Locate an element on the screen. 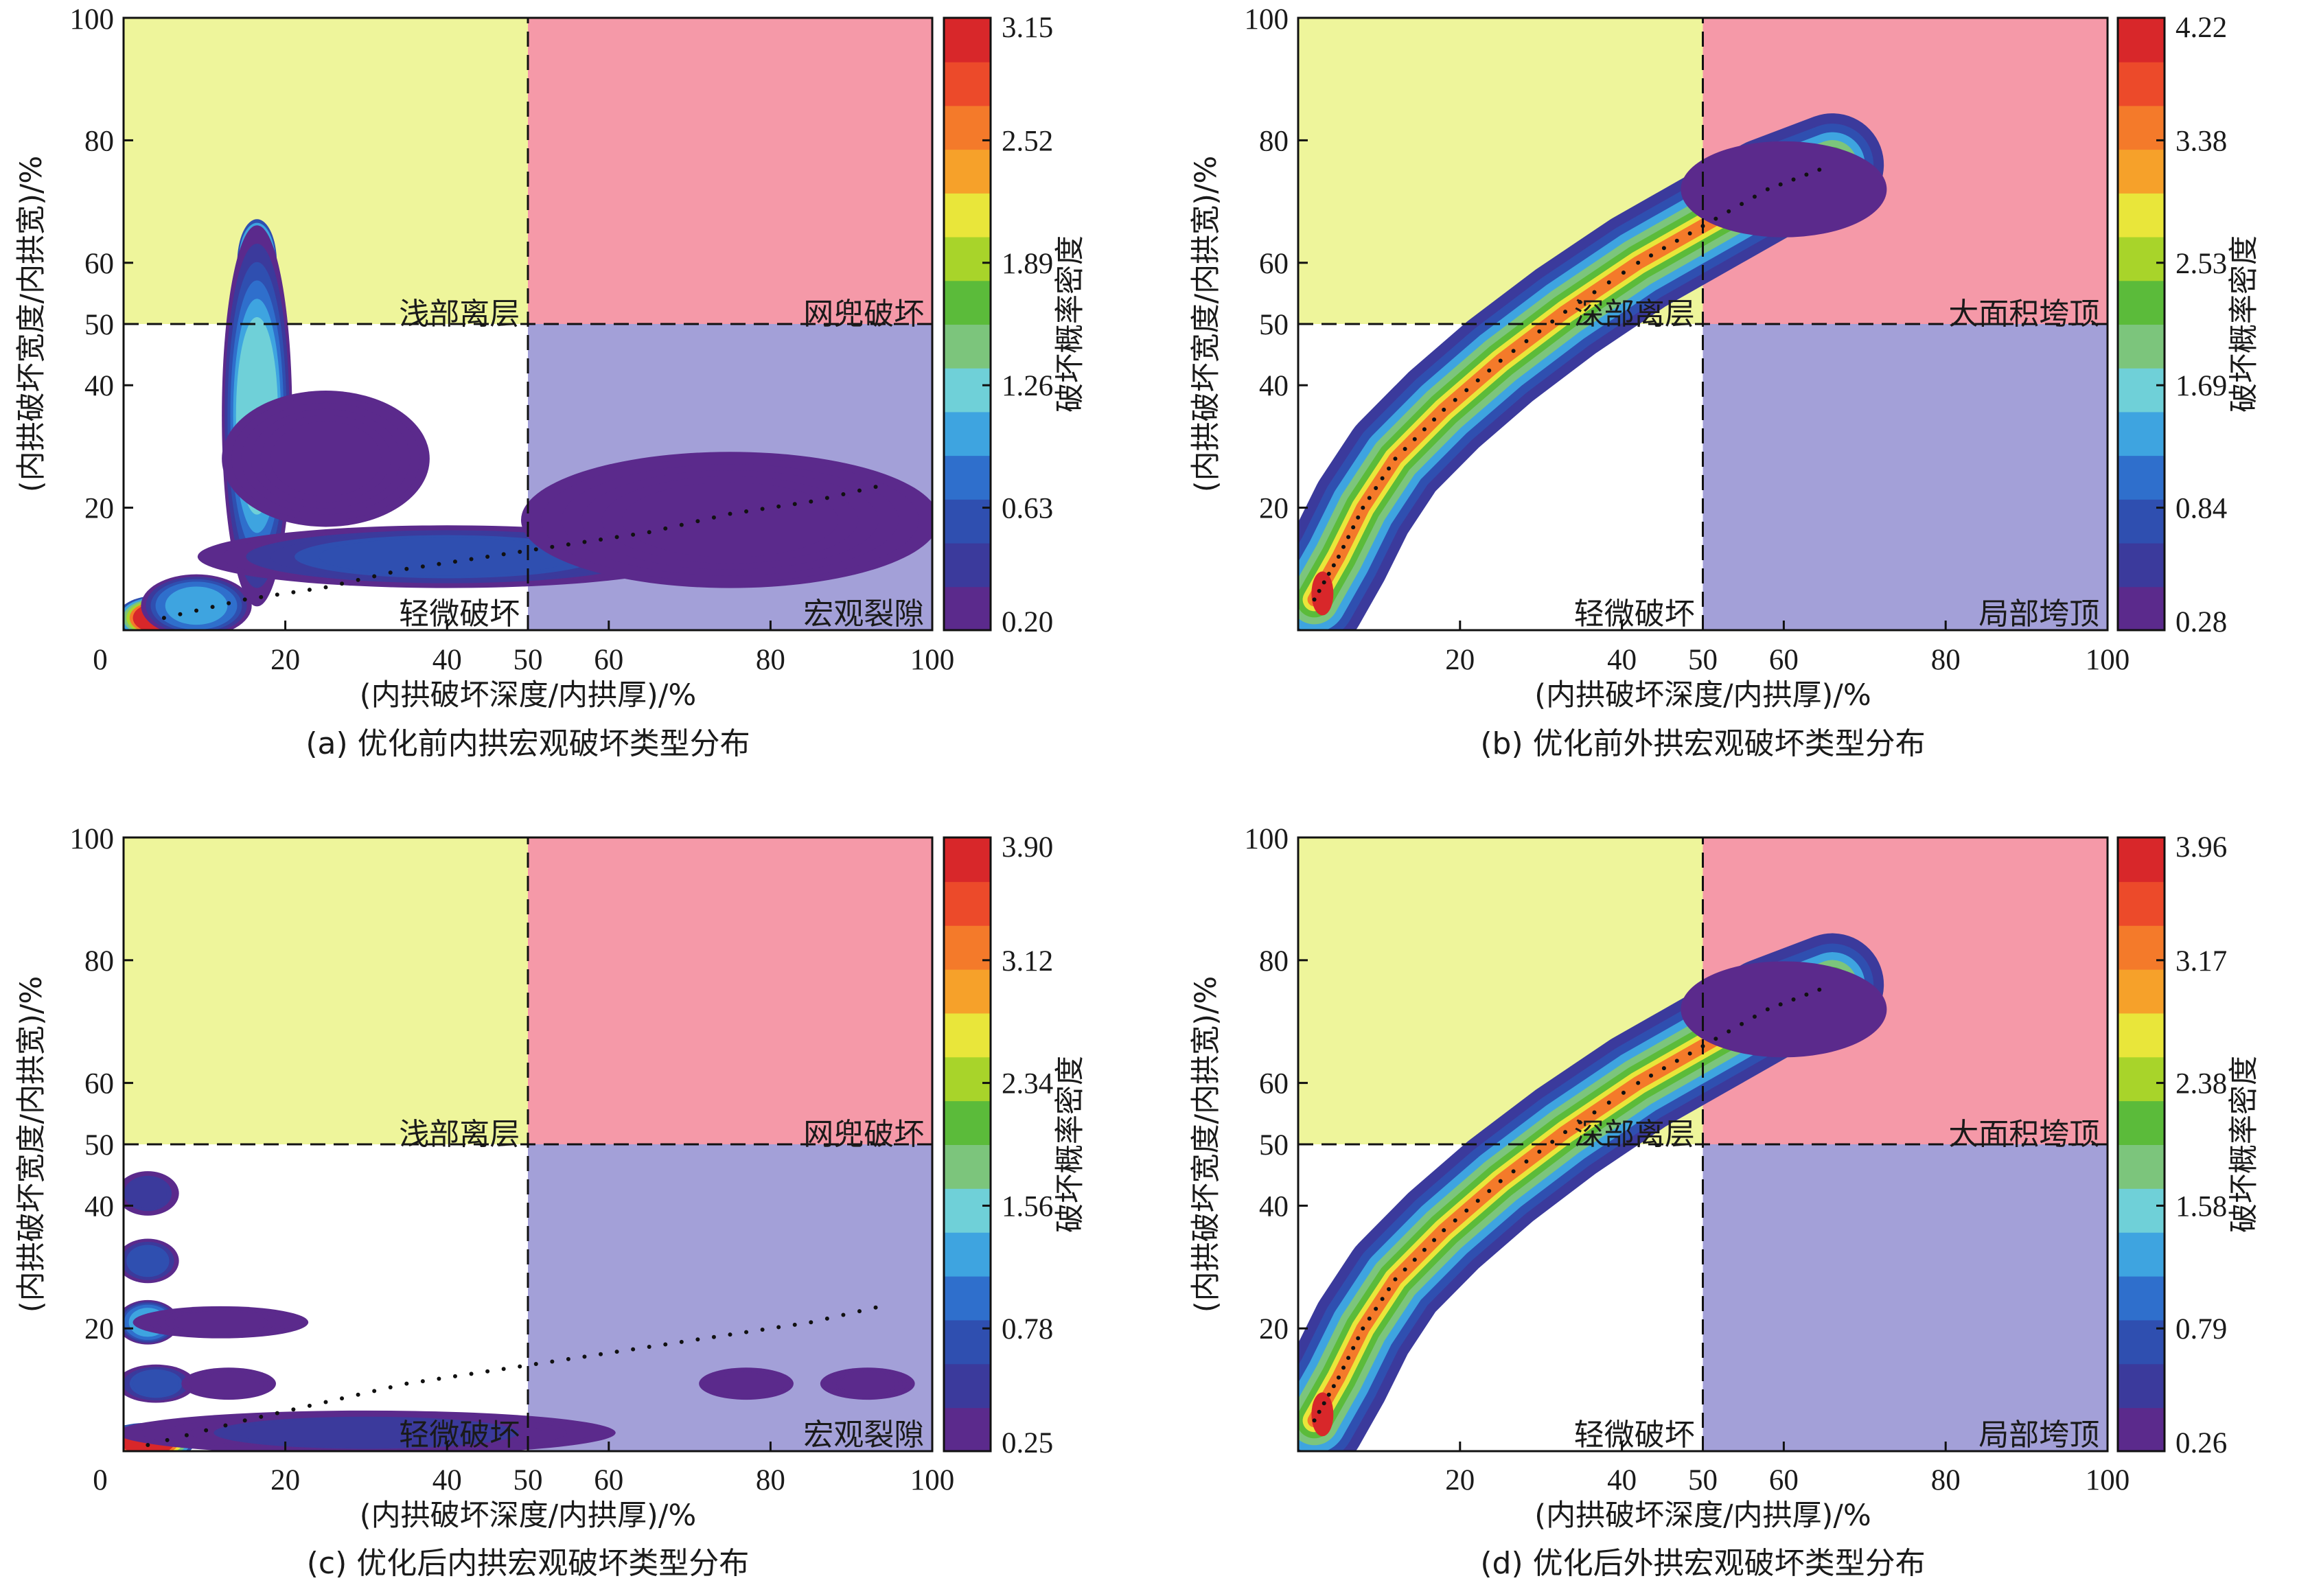  colorbar-tick-label: 3.15 is located at coordinates (1027, 28).